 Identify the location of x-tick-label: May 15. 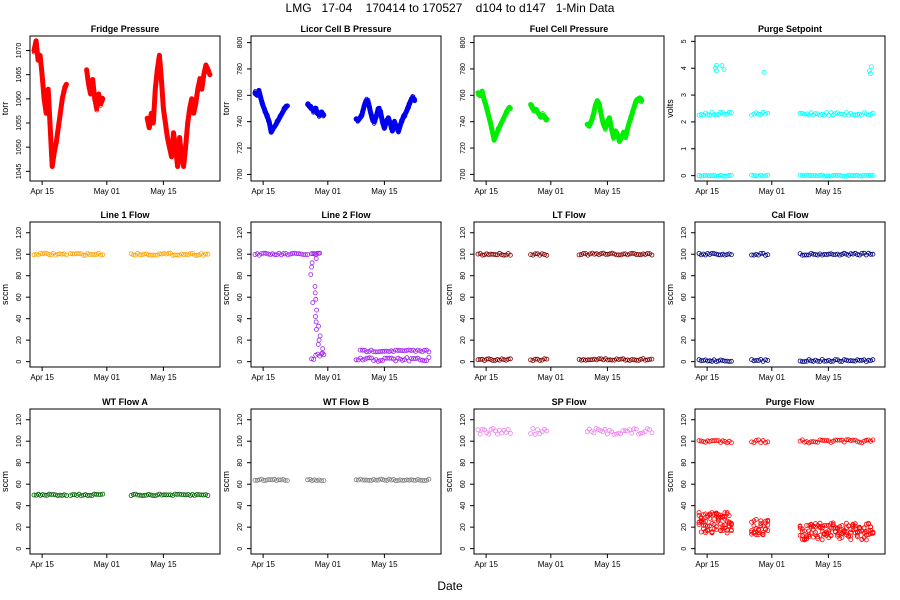
(384, 564).